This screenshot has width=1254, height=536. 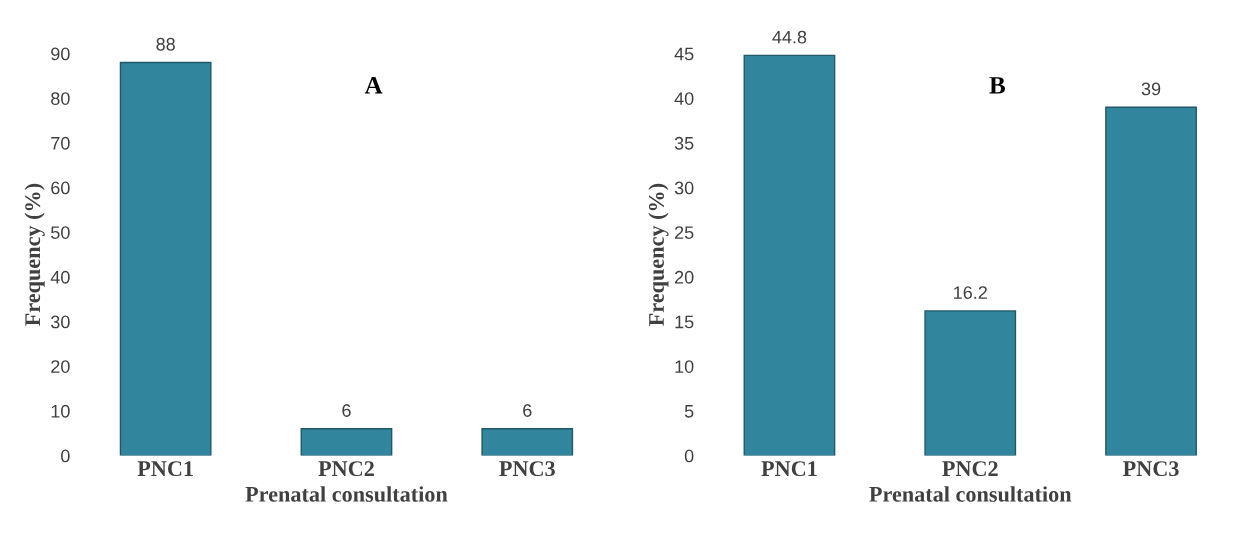 What do you see at coordinates (684, 322) in the screenshot?
I see `y-tick-label: 15` at bounding box center [684, 322].